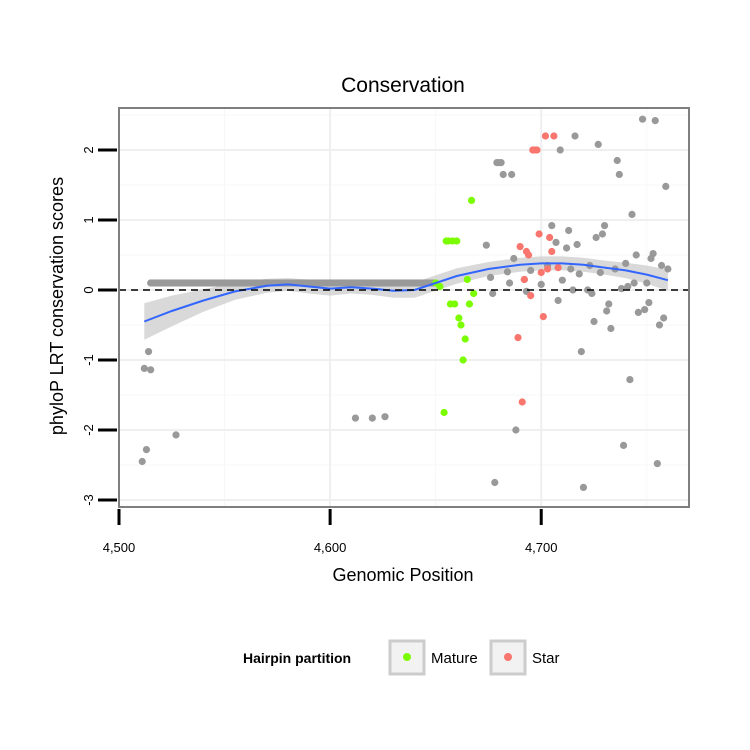 This screenshot has width=750, height=750. What do you see at coordinates (297, 658) in the screenshot?
I see `legend-title: Hairpin partition` at bounding box center [297, 658].